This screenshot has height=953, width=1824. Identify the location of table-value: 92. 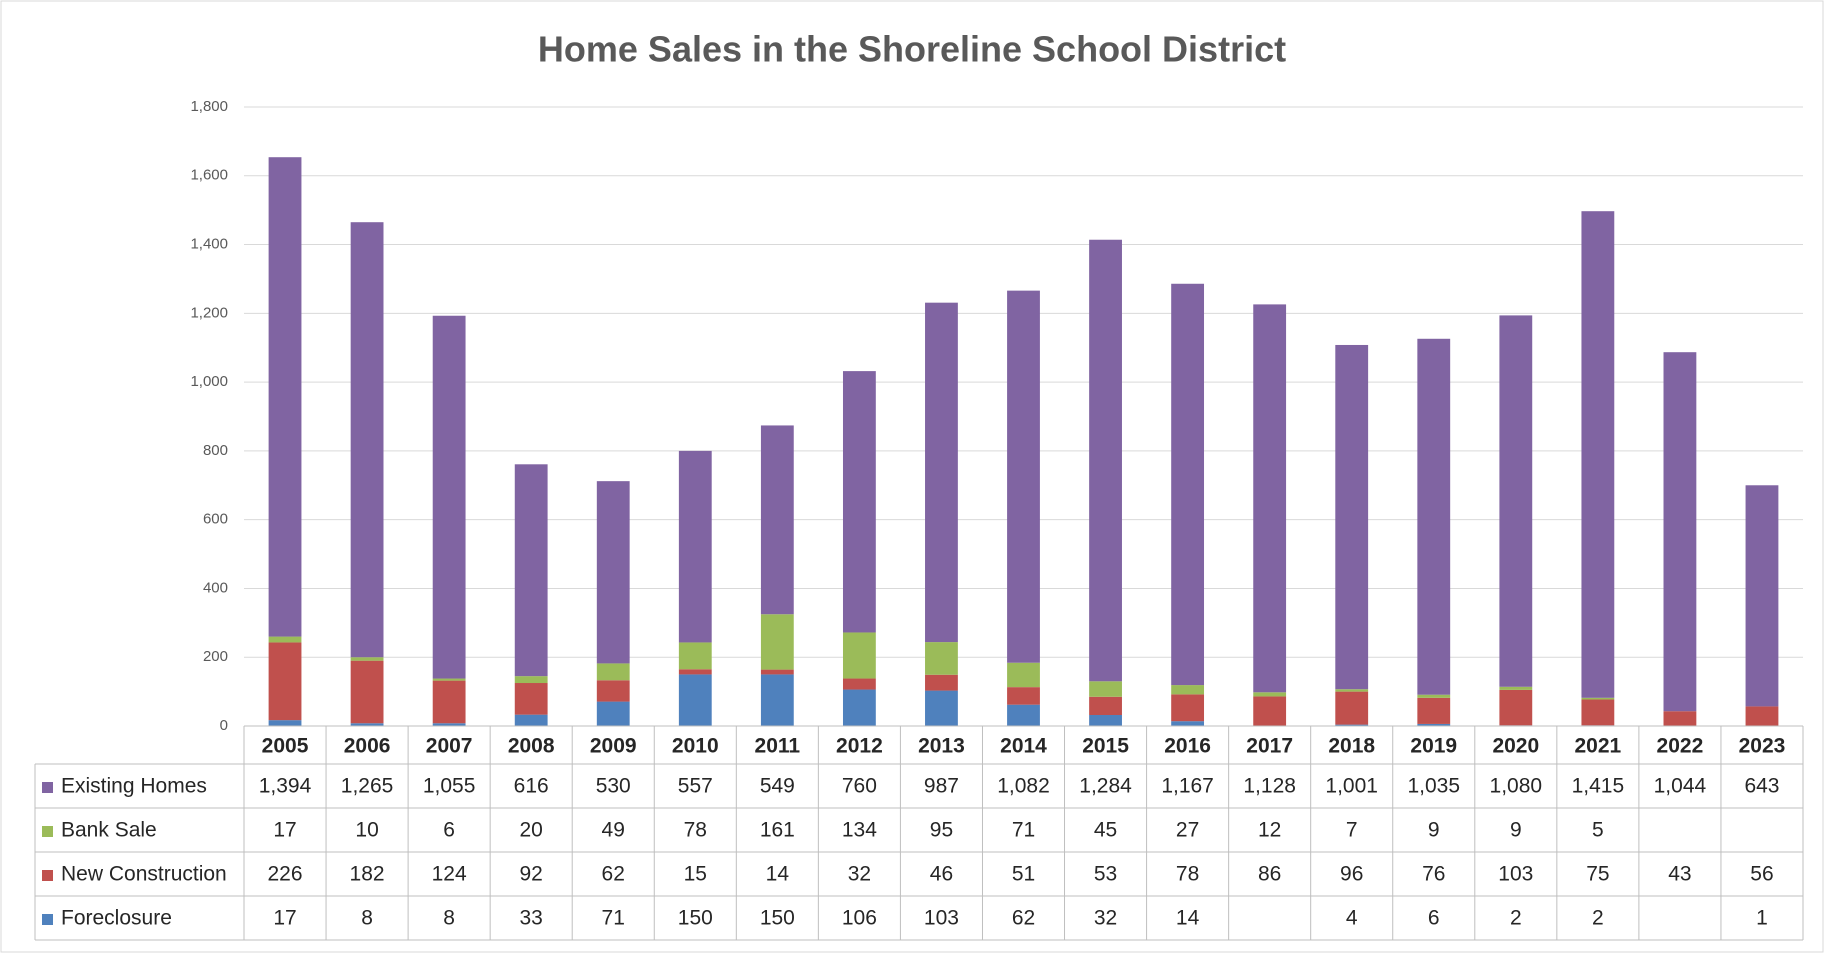
(531, 874).